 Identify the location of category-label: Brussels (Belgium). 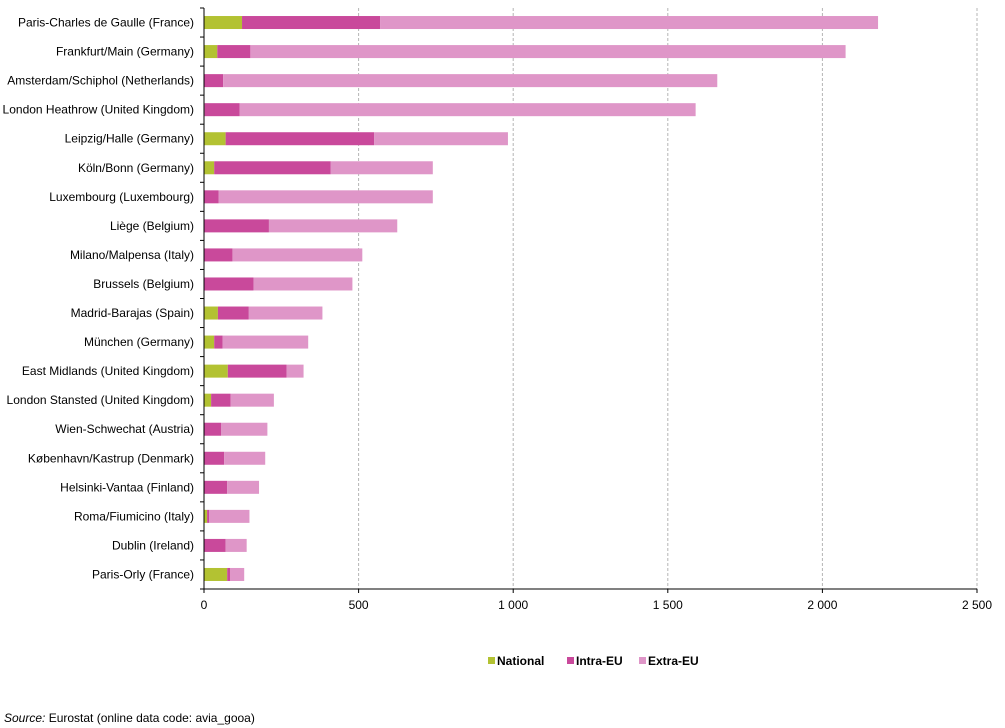
(143, 284).